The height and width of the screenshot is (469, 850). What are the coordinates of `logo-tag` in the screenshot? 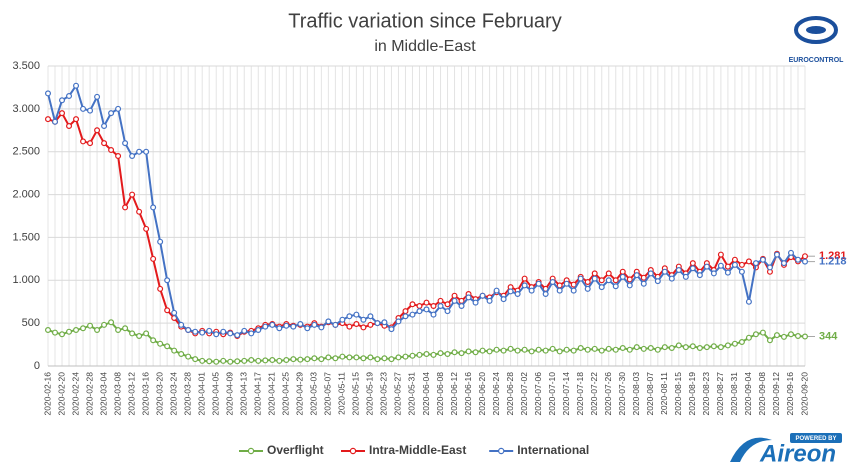 It's located at (816, 438).